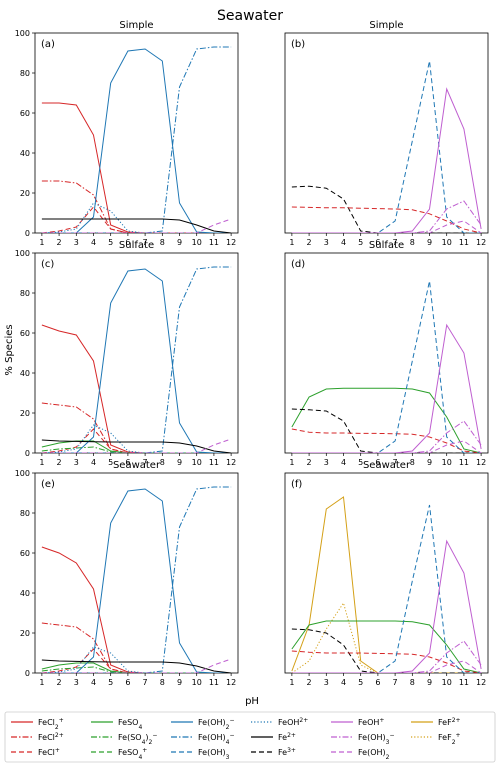  What do you see at coordinates (48, 44) in the screenshot?
I see `panel-label: (a)` at bounding box center [48, 44].